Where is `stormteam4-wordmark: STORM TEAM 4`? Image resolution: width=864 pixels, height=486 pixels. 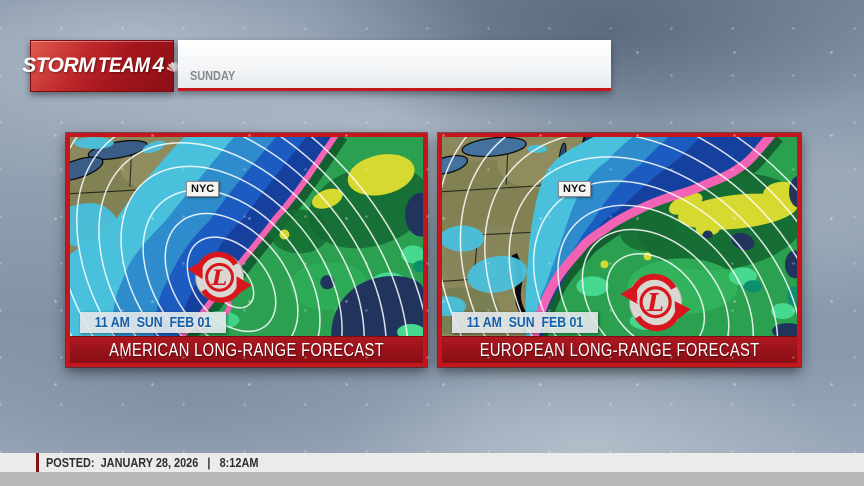 stormteam4-wordmark: STORM TEAM 4 is located at coordinates (102, 66).